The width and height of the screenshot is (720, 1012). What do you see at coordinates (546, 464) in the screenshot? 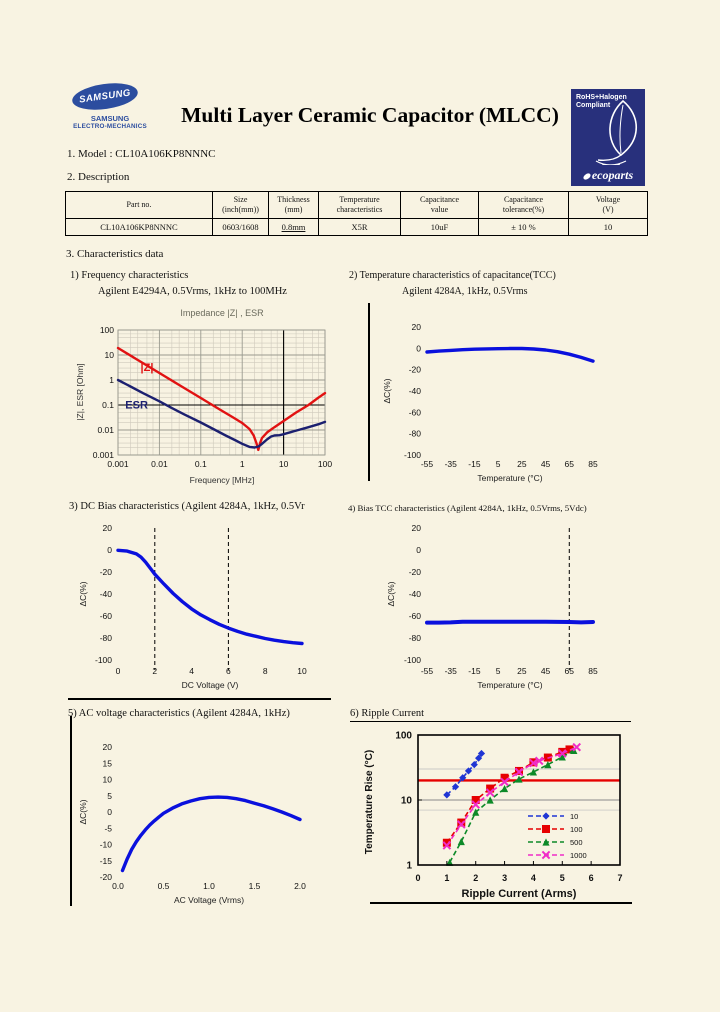
I see `tick-label: 45` at bounding box center [546, 464].